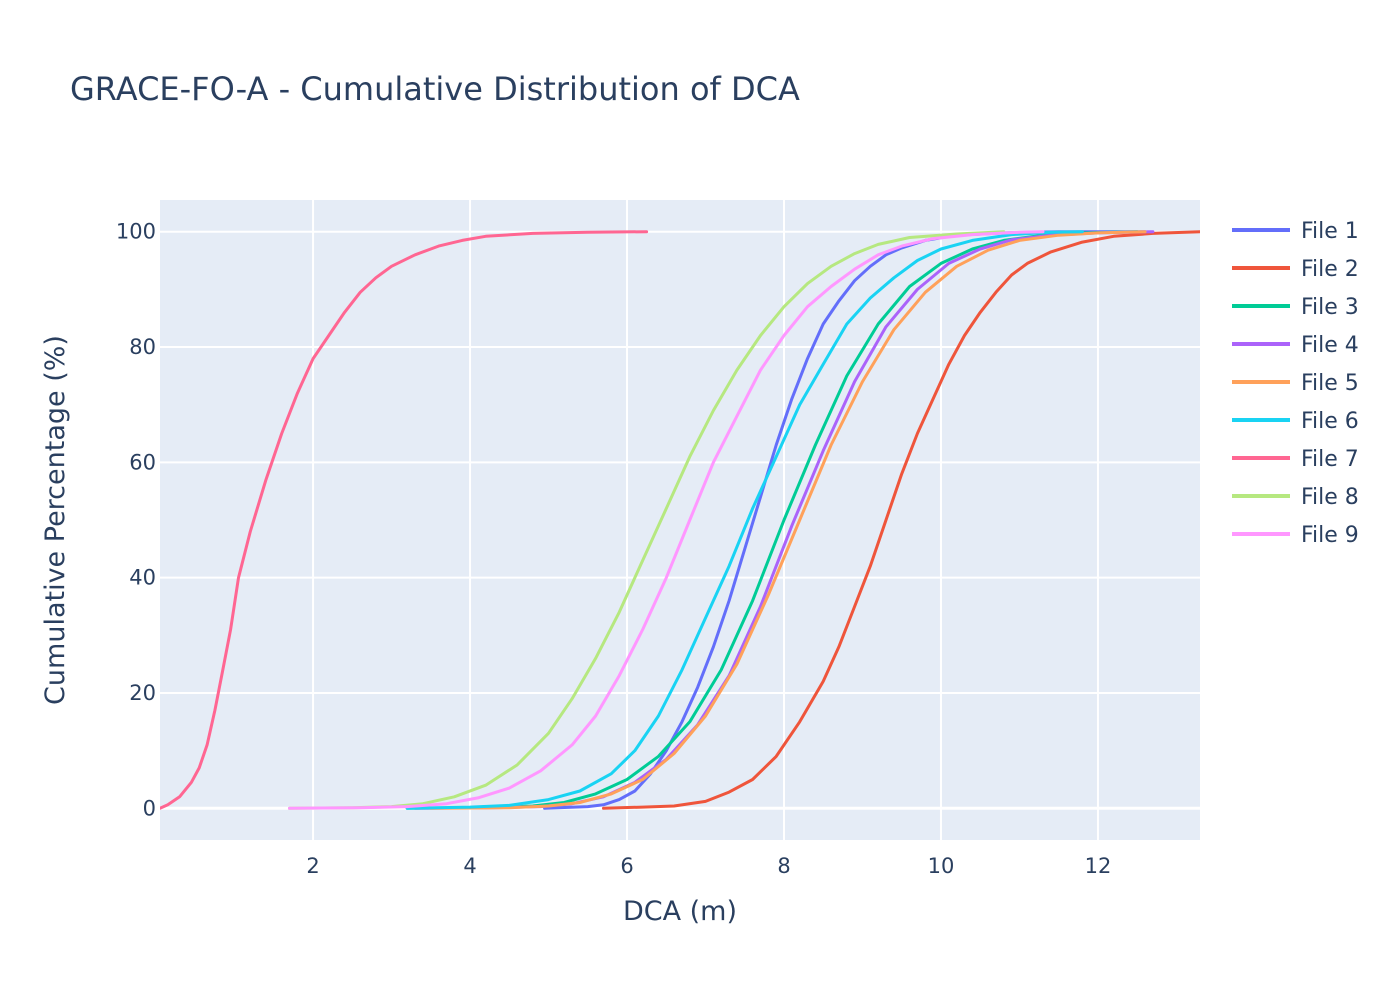  What do you see at coordinates (469, 866) in the screenshot?
I see `x-tick-label: 4` at bounding box center [469, 866].